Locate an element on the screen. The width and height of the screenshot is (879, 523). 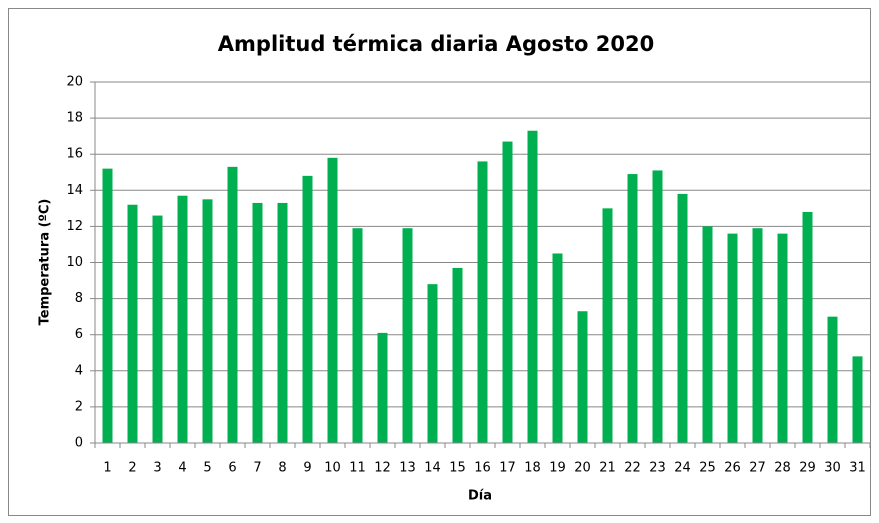
y-tick-label: 6 is located at coordinates (79, 334).